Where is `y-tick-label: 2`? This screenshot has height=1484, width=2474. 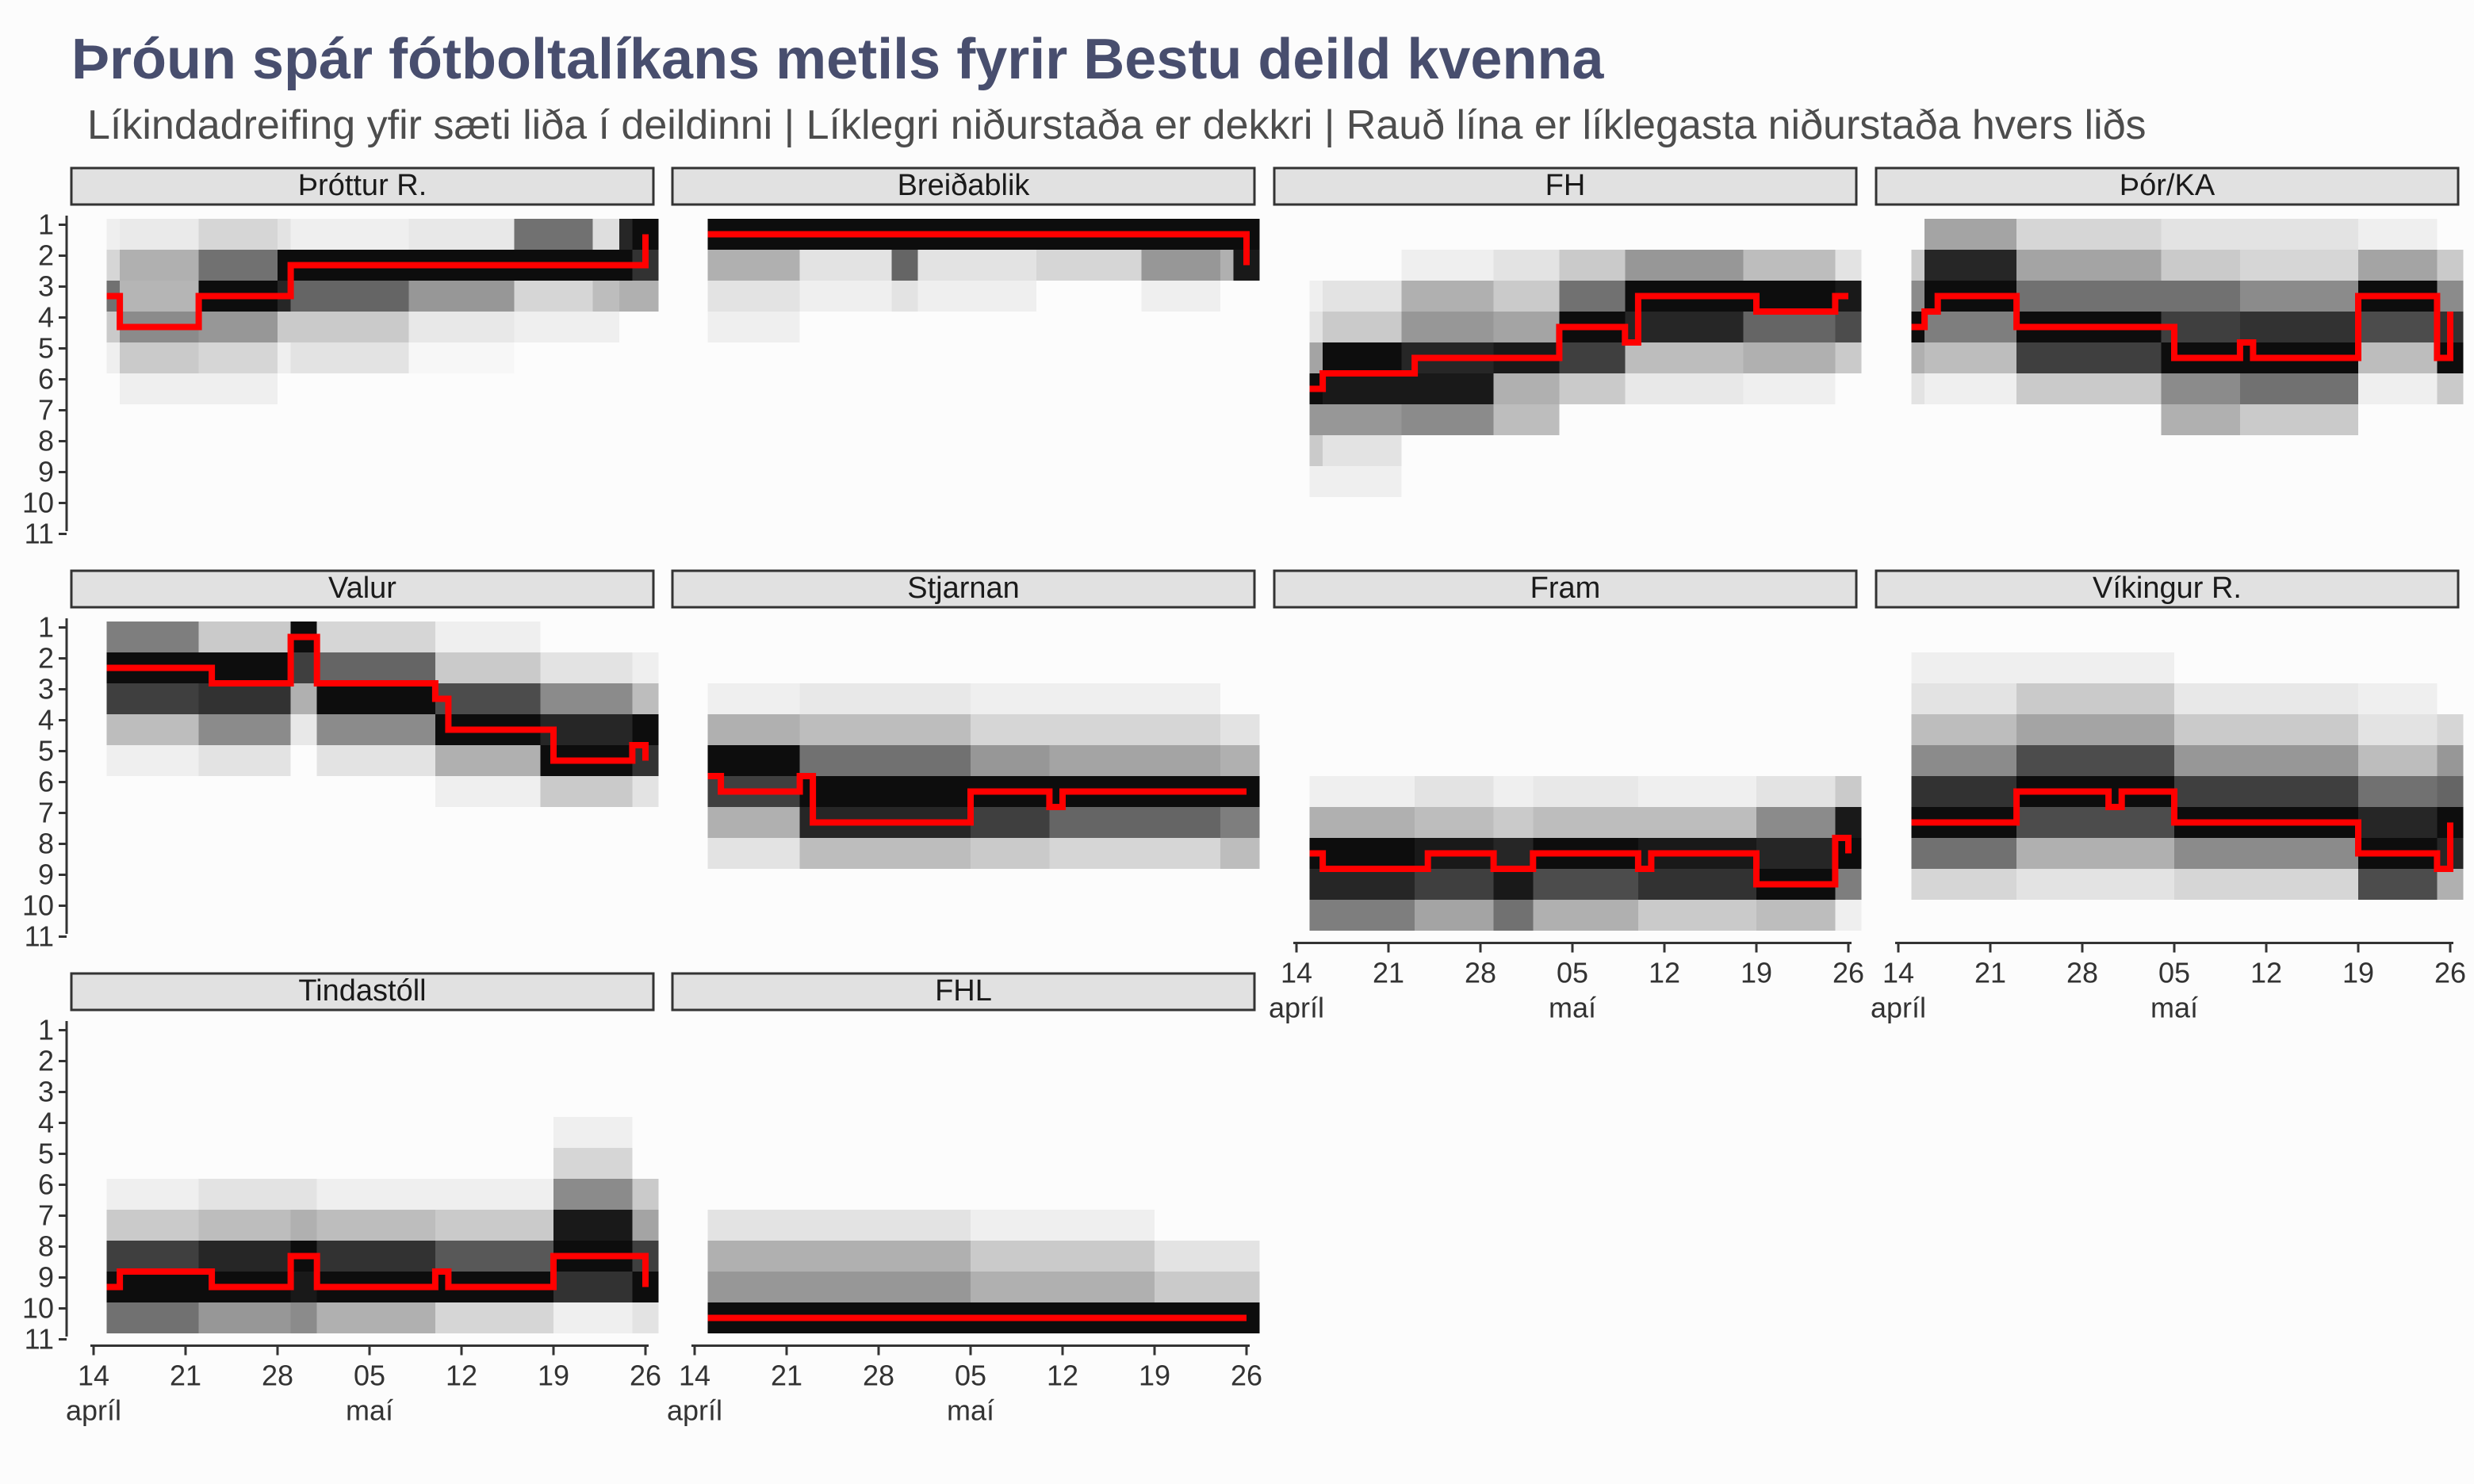 y-tick-label: 2 is located at coordinates (46, 1061).